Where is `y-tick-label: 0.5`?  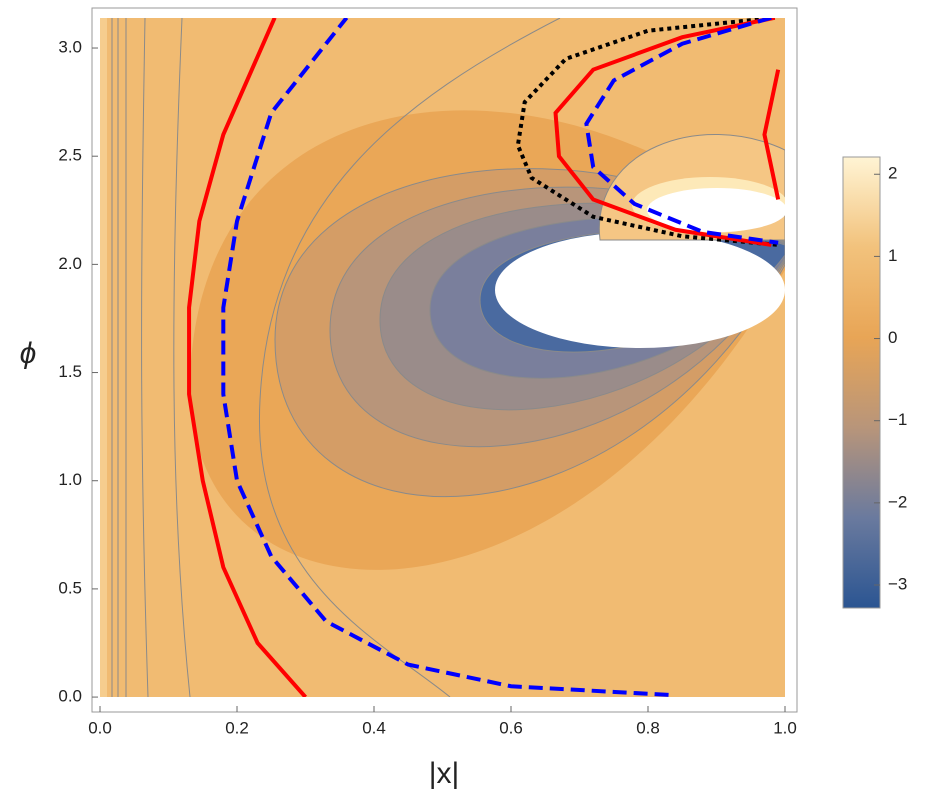 y-tick-label: 0.5 is located at coordinates (70, 587).